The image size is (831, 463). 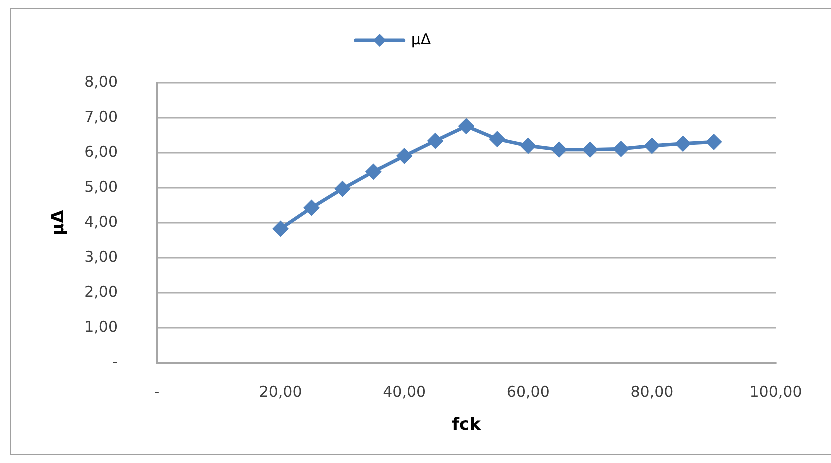 I want to click on x-tick-label: 100,00, so click(x=776, y=391).